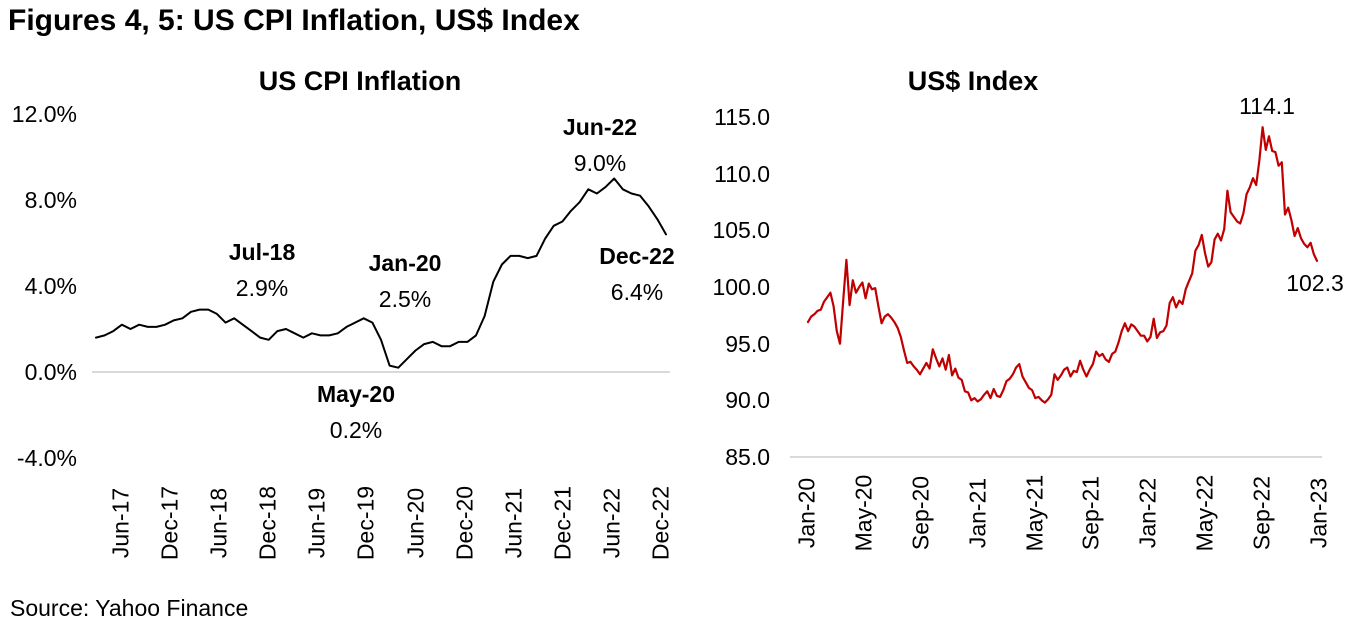 This screenshot has width=1369, height=637. I want to click on annotation-date-label: Dec-22, so click(637, 256).